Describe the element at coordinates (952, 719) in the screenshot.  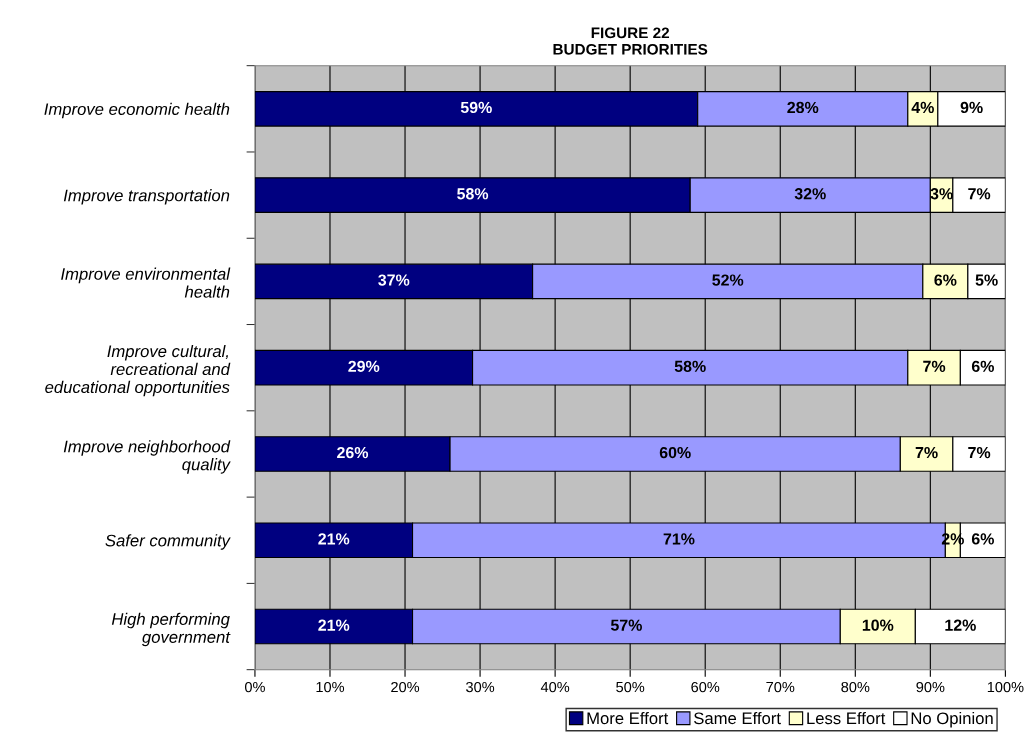
I see `legend-label: No Opinion` at that location.